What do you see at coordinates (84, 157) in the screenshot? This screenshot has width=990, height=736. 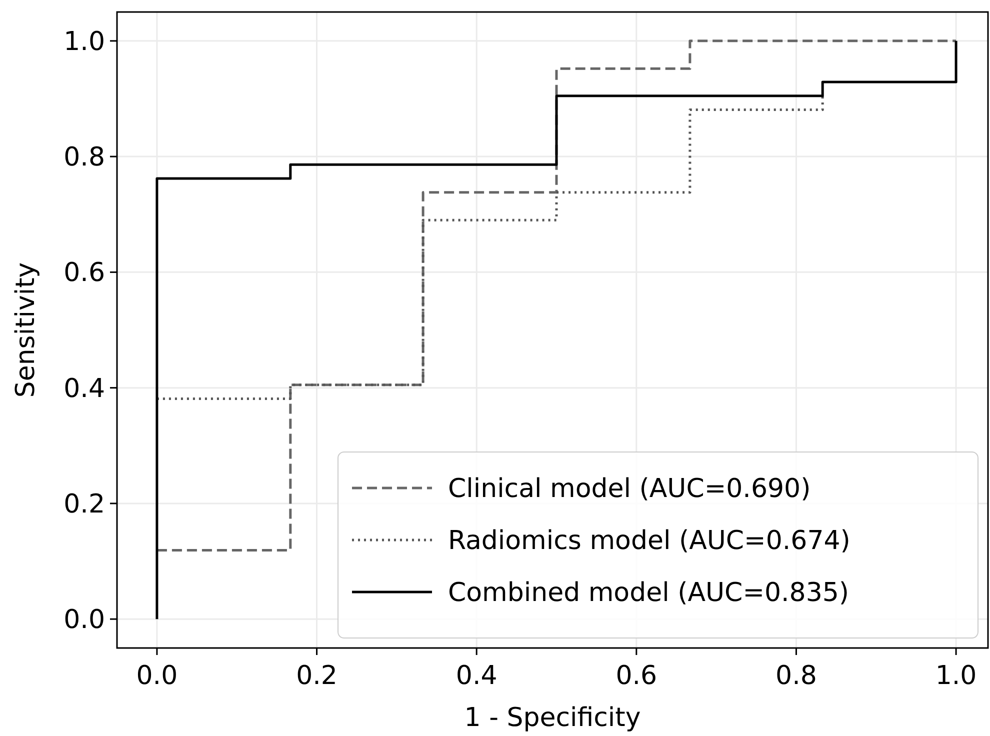 I see `y-tick-label: 0.8` at bounding box center [84, 157].